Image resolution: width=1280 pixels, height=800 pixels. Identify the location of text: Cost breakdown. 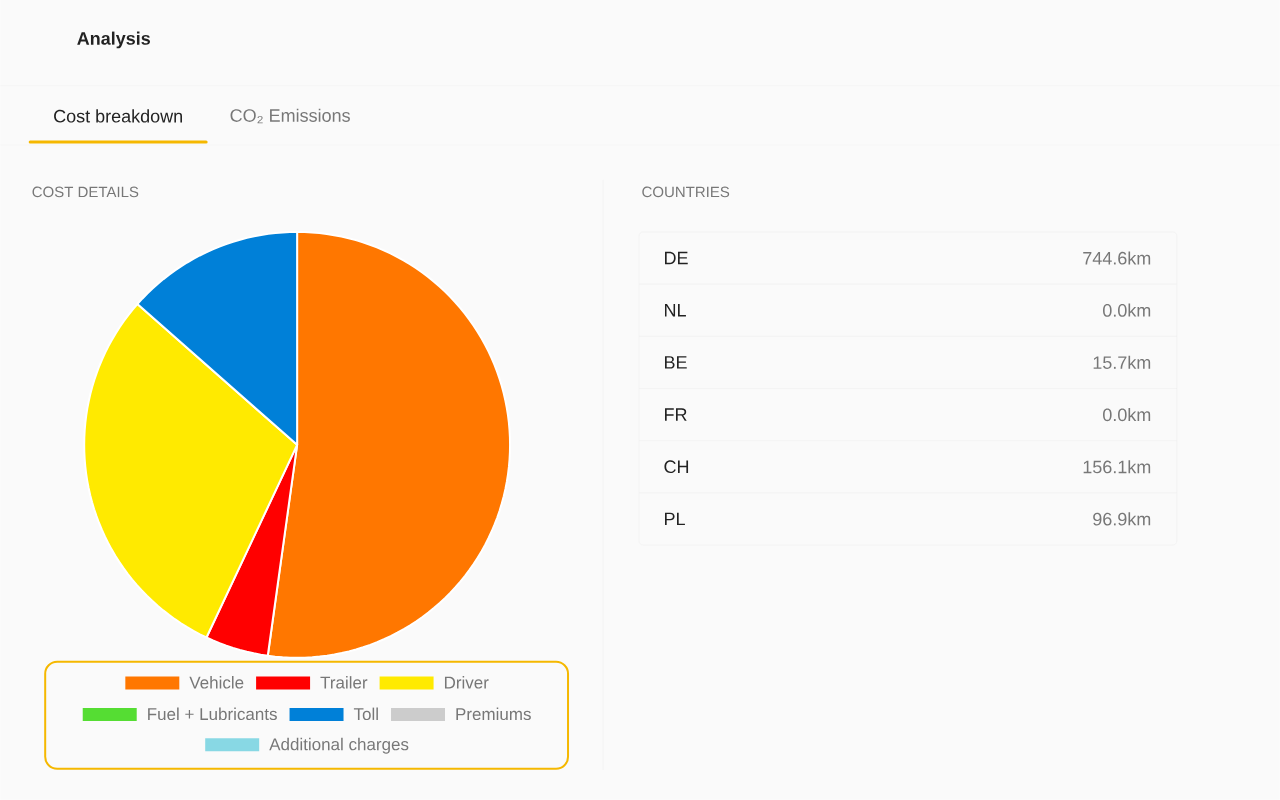
(118, 116).